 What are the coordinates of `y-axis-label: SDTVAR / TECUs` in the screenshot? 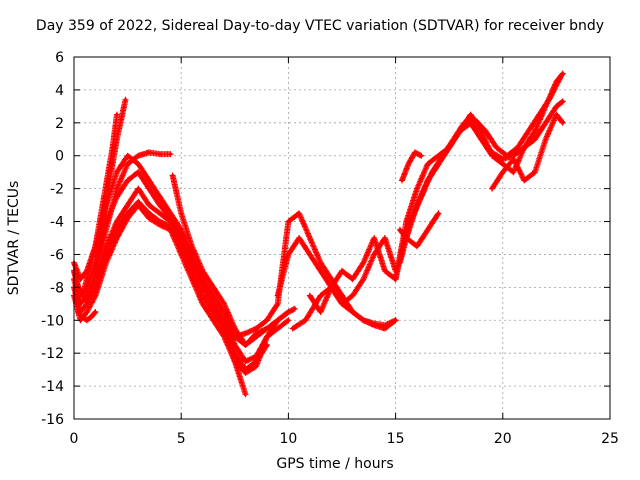 It's located at (14, 238).